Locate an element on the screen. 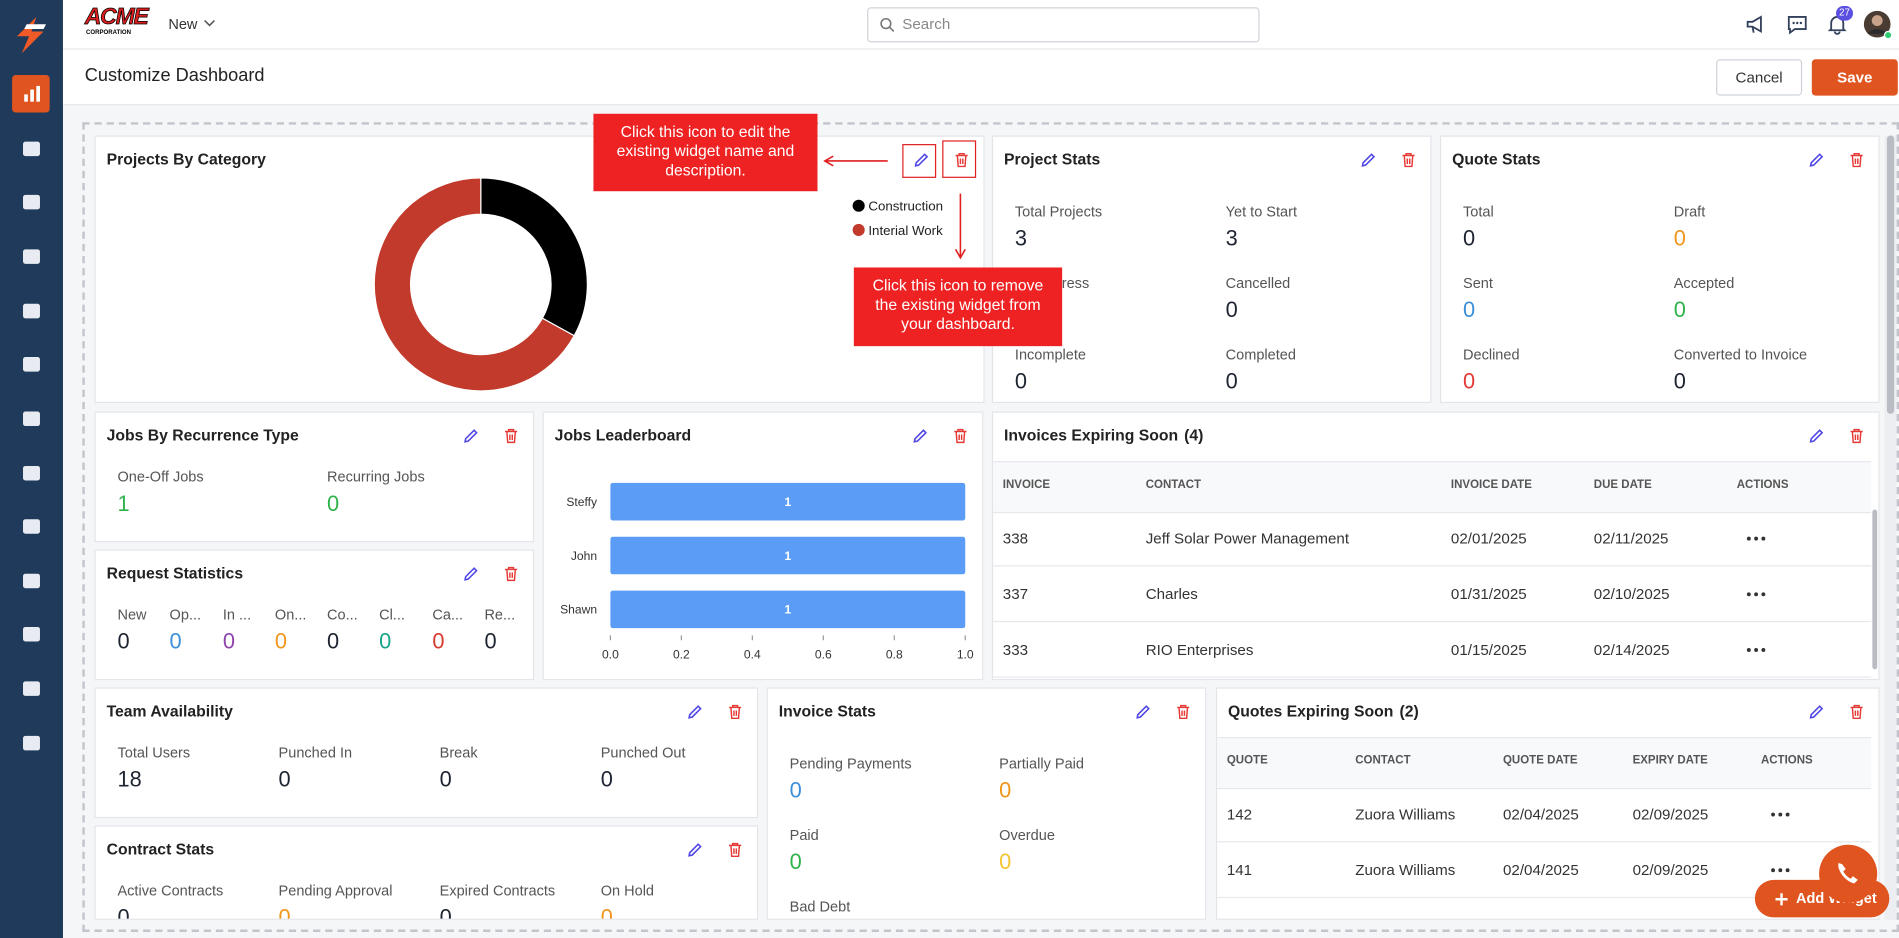  new-menu: New is located at coordinates (183, 24).